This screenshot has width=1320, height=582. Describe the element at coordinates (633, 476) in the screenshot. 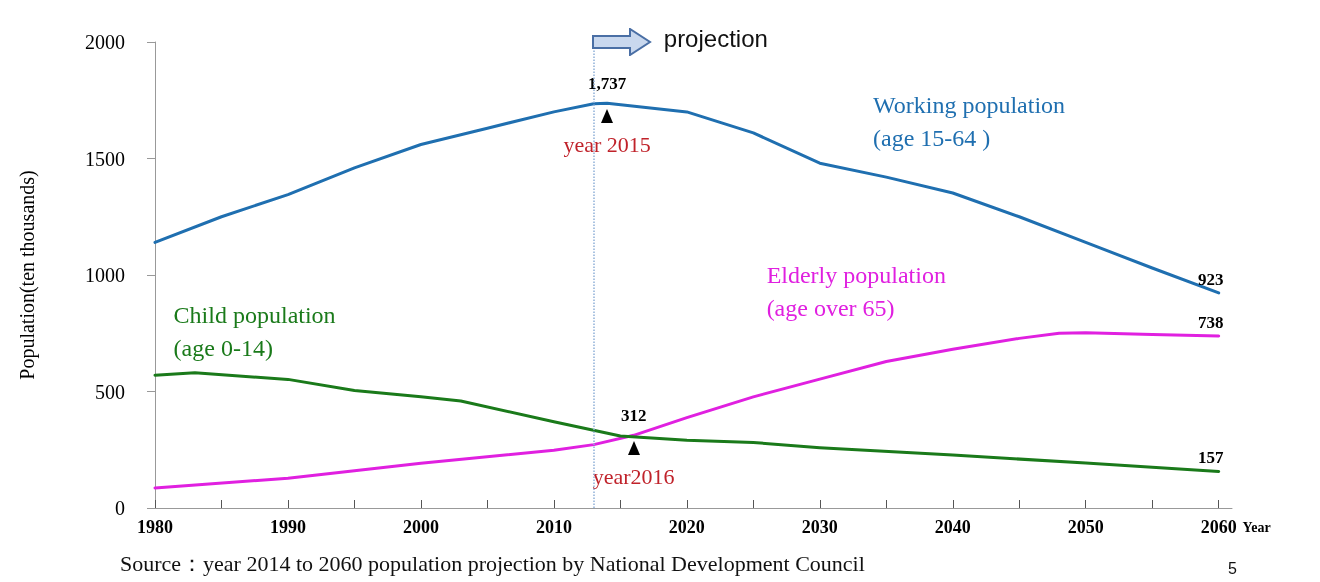

I see `annotation: year2016` at that location.